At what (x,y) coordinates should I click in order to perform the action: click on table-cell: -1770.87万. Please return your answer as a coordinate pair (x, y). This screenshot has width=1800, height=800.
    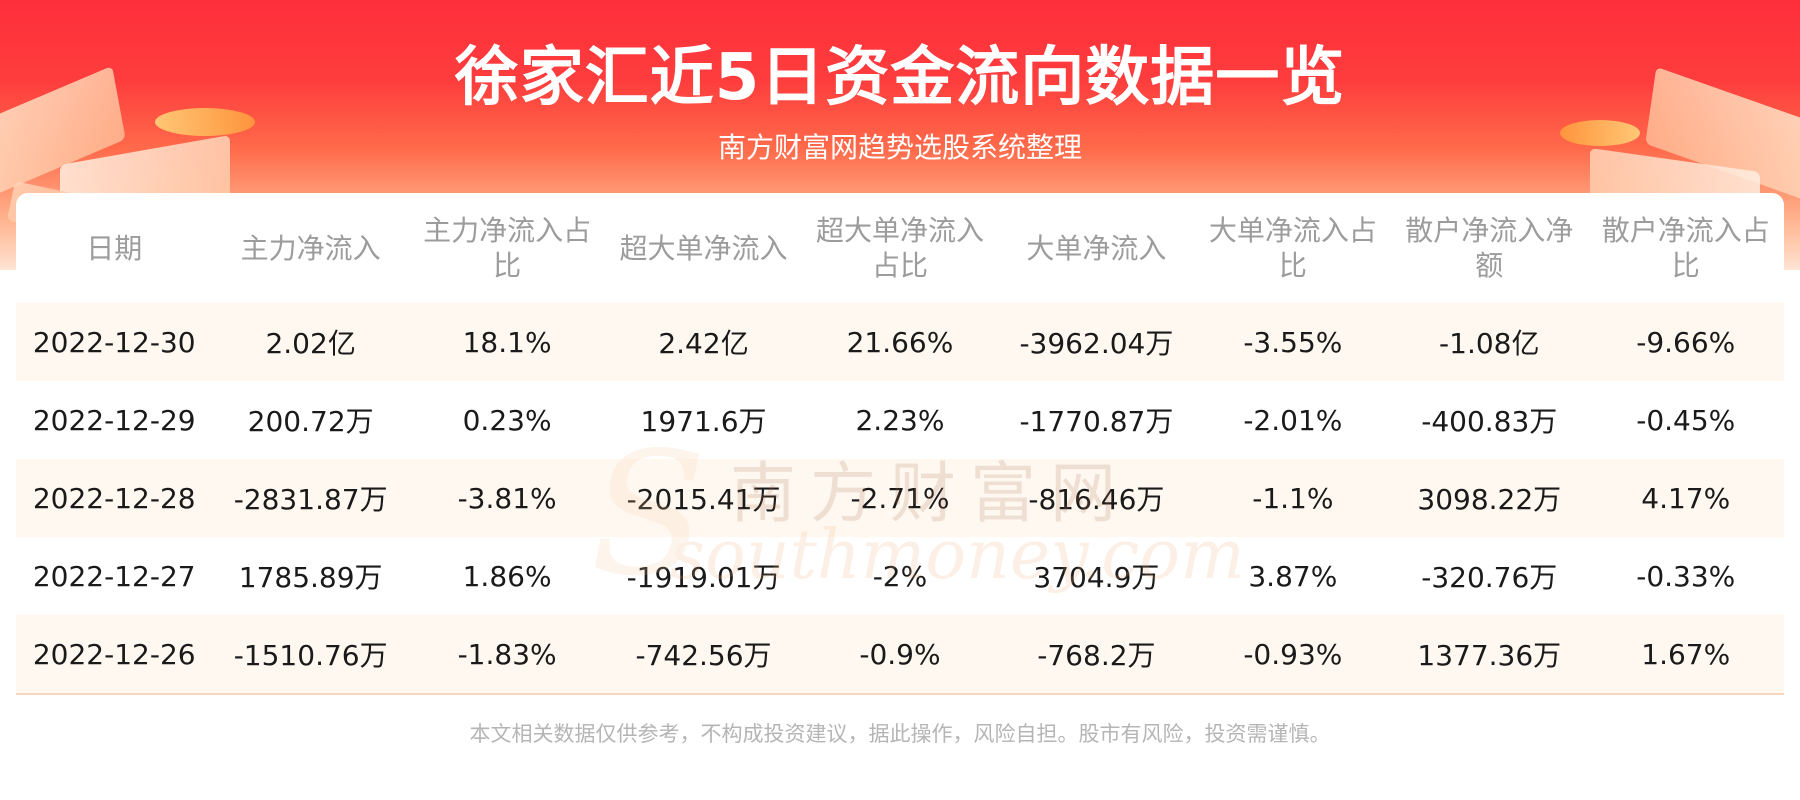
    Looking at the image, I should click on (1096, 420).